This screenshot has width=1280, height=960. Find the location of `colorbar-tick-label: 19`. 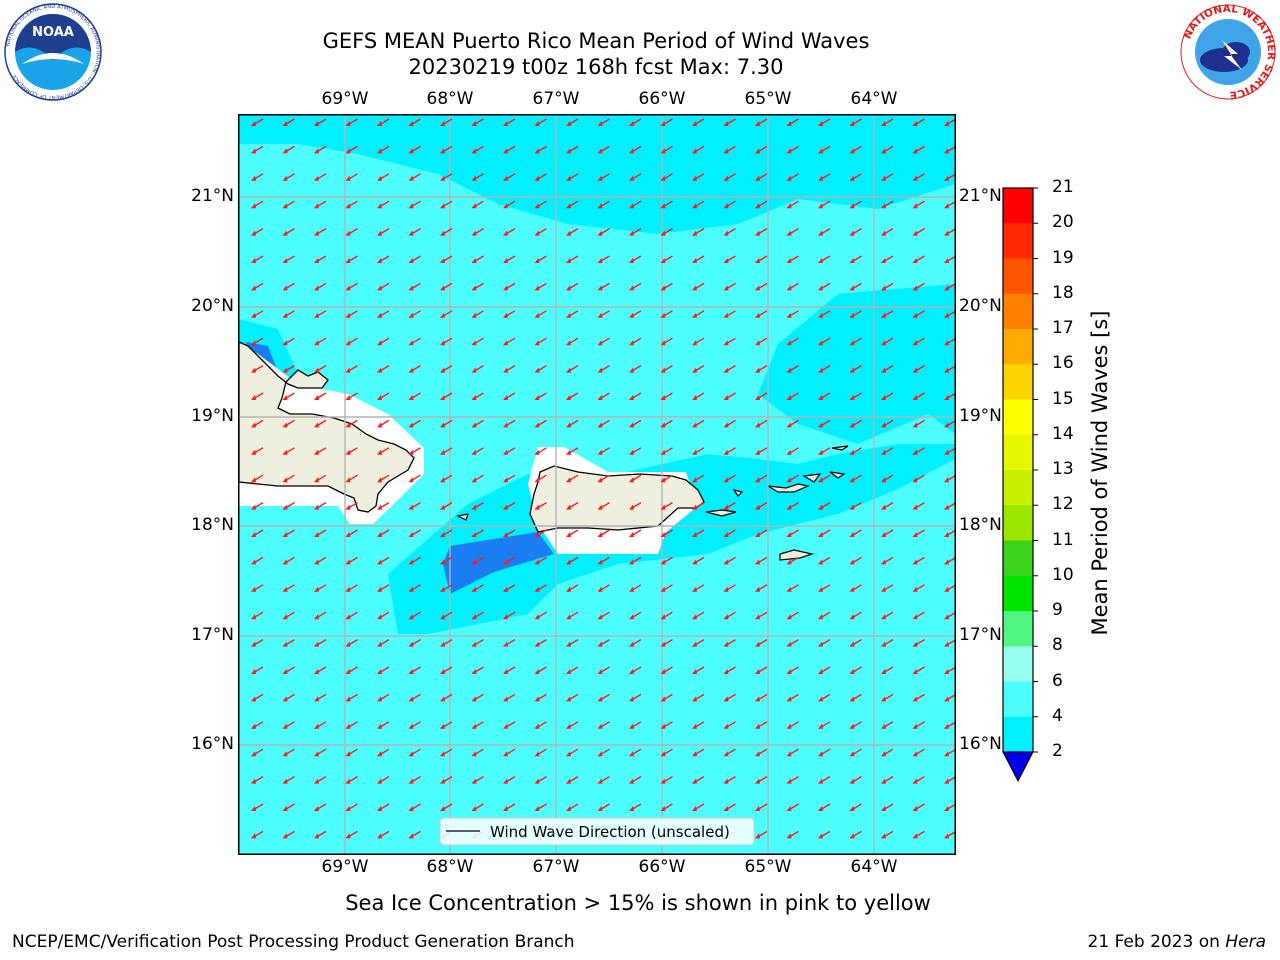

colorbar-tick-label: 19 is located at coordinates (1063, 257).